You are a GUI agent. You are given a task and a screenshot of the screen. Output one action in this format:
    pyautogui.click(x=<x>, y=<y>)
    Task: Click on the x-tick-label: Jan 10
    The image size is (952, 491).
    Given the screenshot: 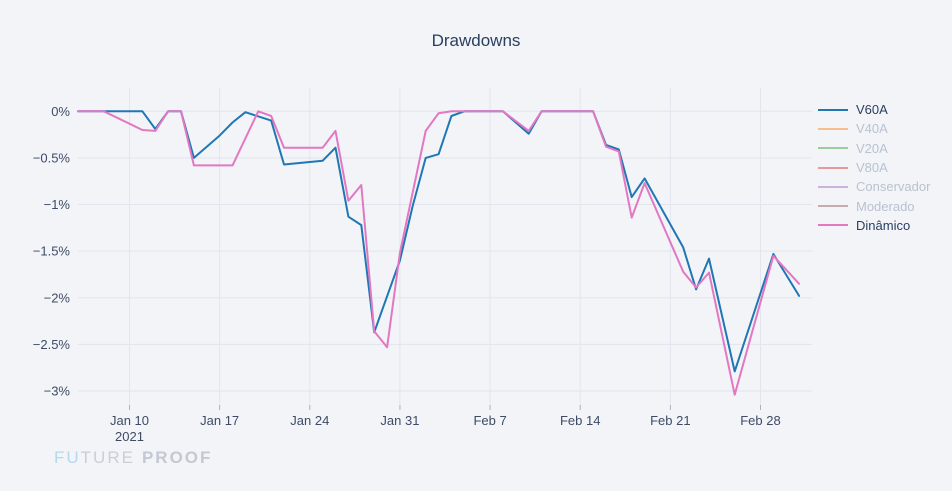 What is the action you would take?
    pyautogui.click(x=129, y=420)
    